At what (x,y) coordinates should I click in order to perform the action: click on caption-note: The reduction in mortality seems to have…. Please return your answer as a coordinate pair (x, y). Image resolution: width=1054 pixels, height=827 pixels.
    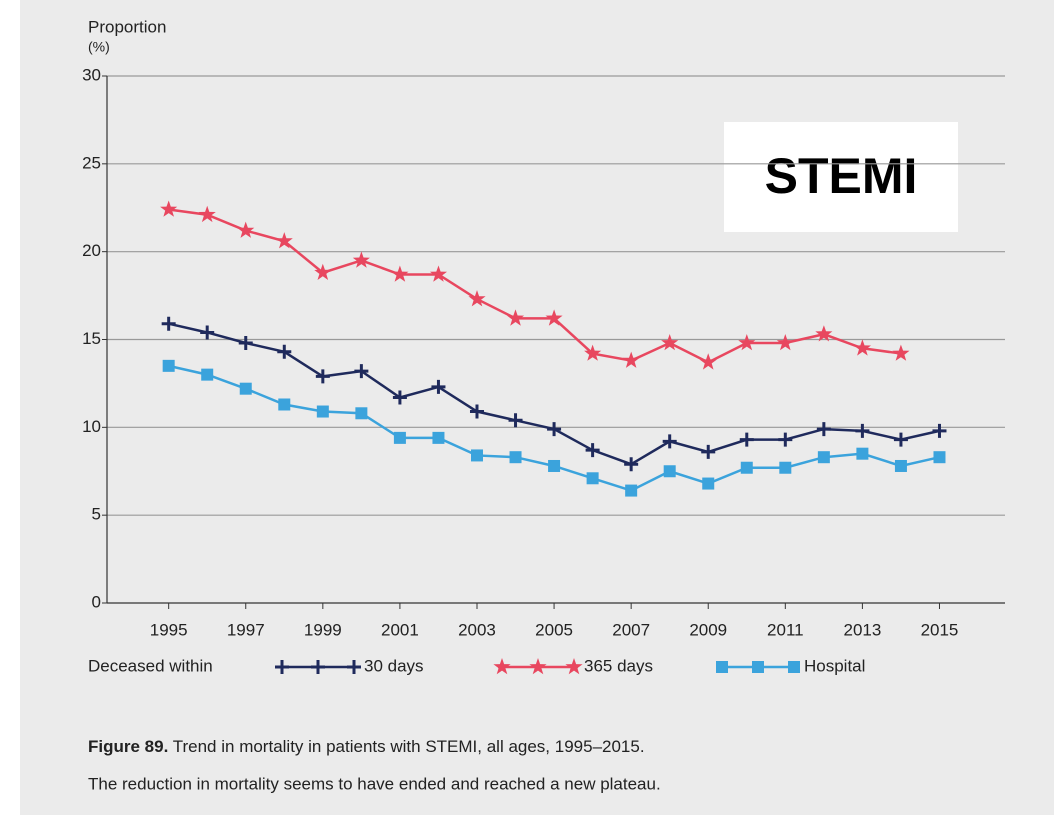
    Looking at the image, I should click on (374, 783).